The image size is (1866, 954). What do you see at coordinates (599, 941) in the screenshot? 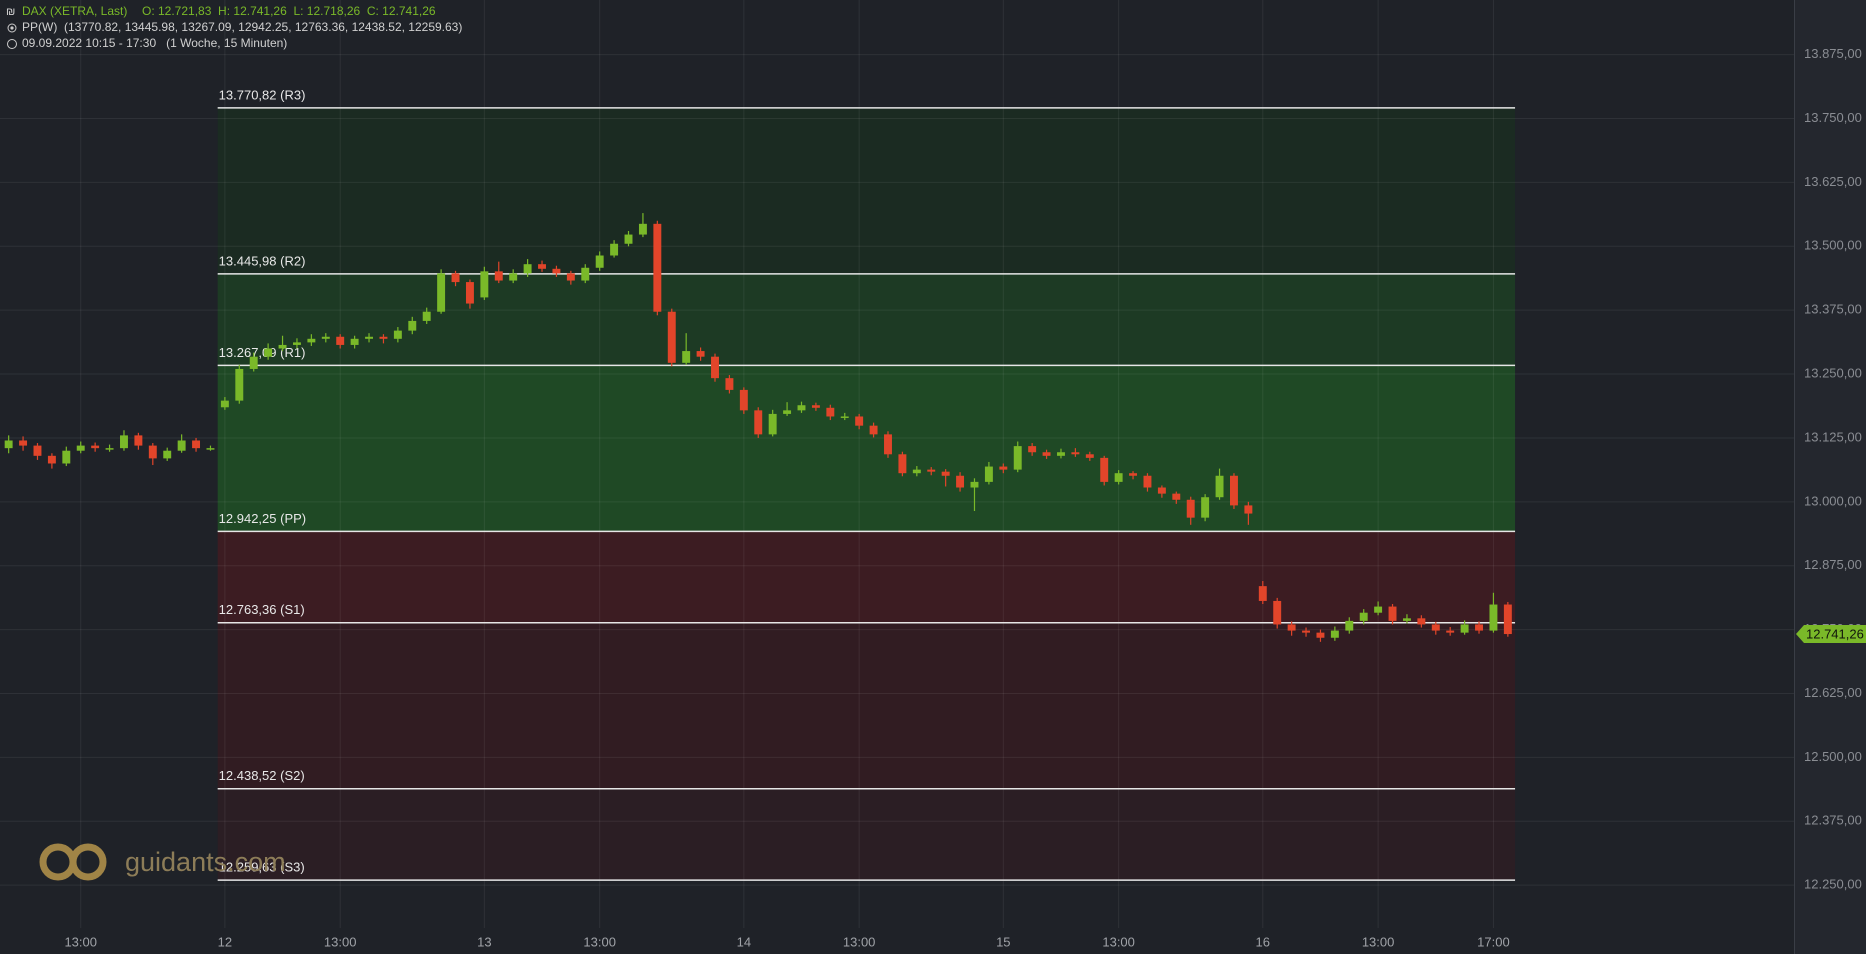
I see `x-tick-label: 13:00` at bounding box center [599, 941].